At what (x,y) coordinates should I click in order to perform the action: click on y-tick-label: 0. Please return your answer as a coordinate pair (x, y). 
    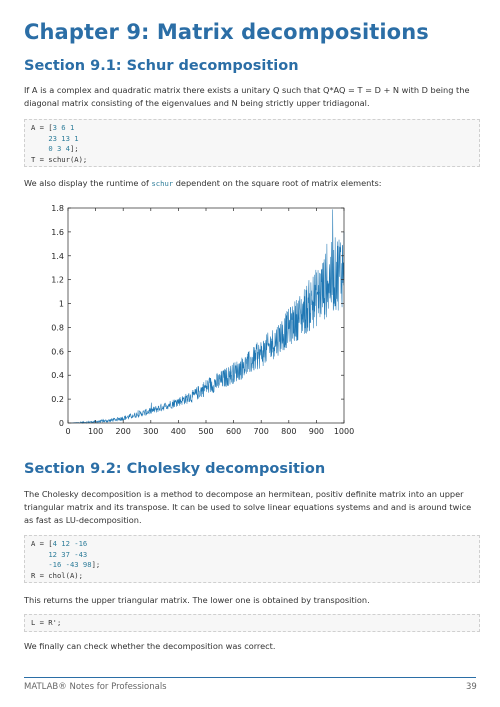
    Looking at the image, I should click on (61, 423).